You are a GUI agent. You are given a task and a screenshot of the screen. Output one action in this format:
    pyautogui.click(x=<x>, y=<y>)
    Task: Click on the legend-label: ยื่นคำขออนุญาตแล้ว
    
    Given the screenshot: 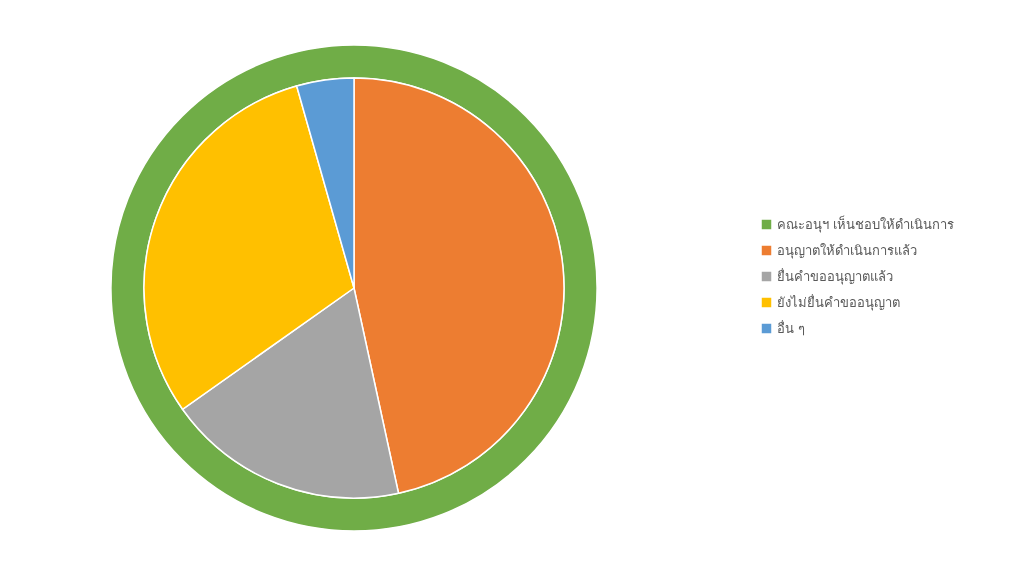 What is the action you would take?
    pyautogui.click(x=835, y=276)
    